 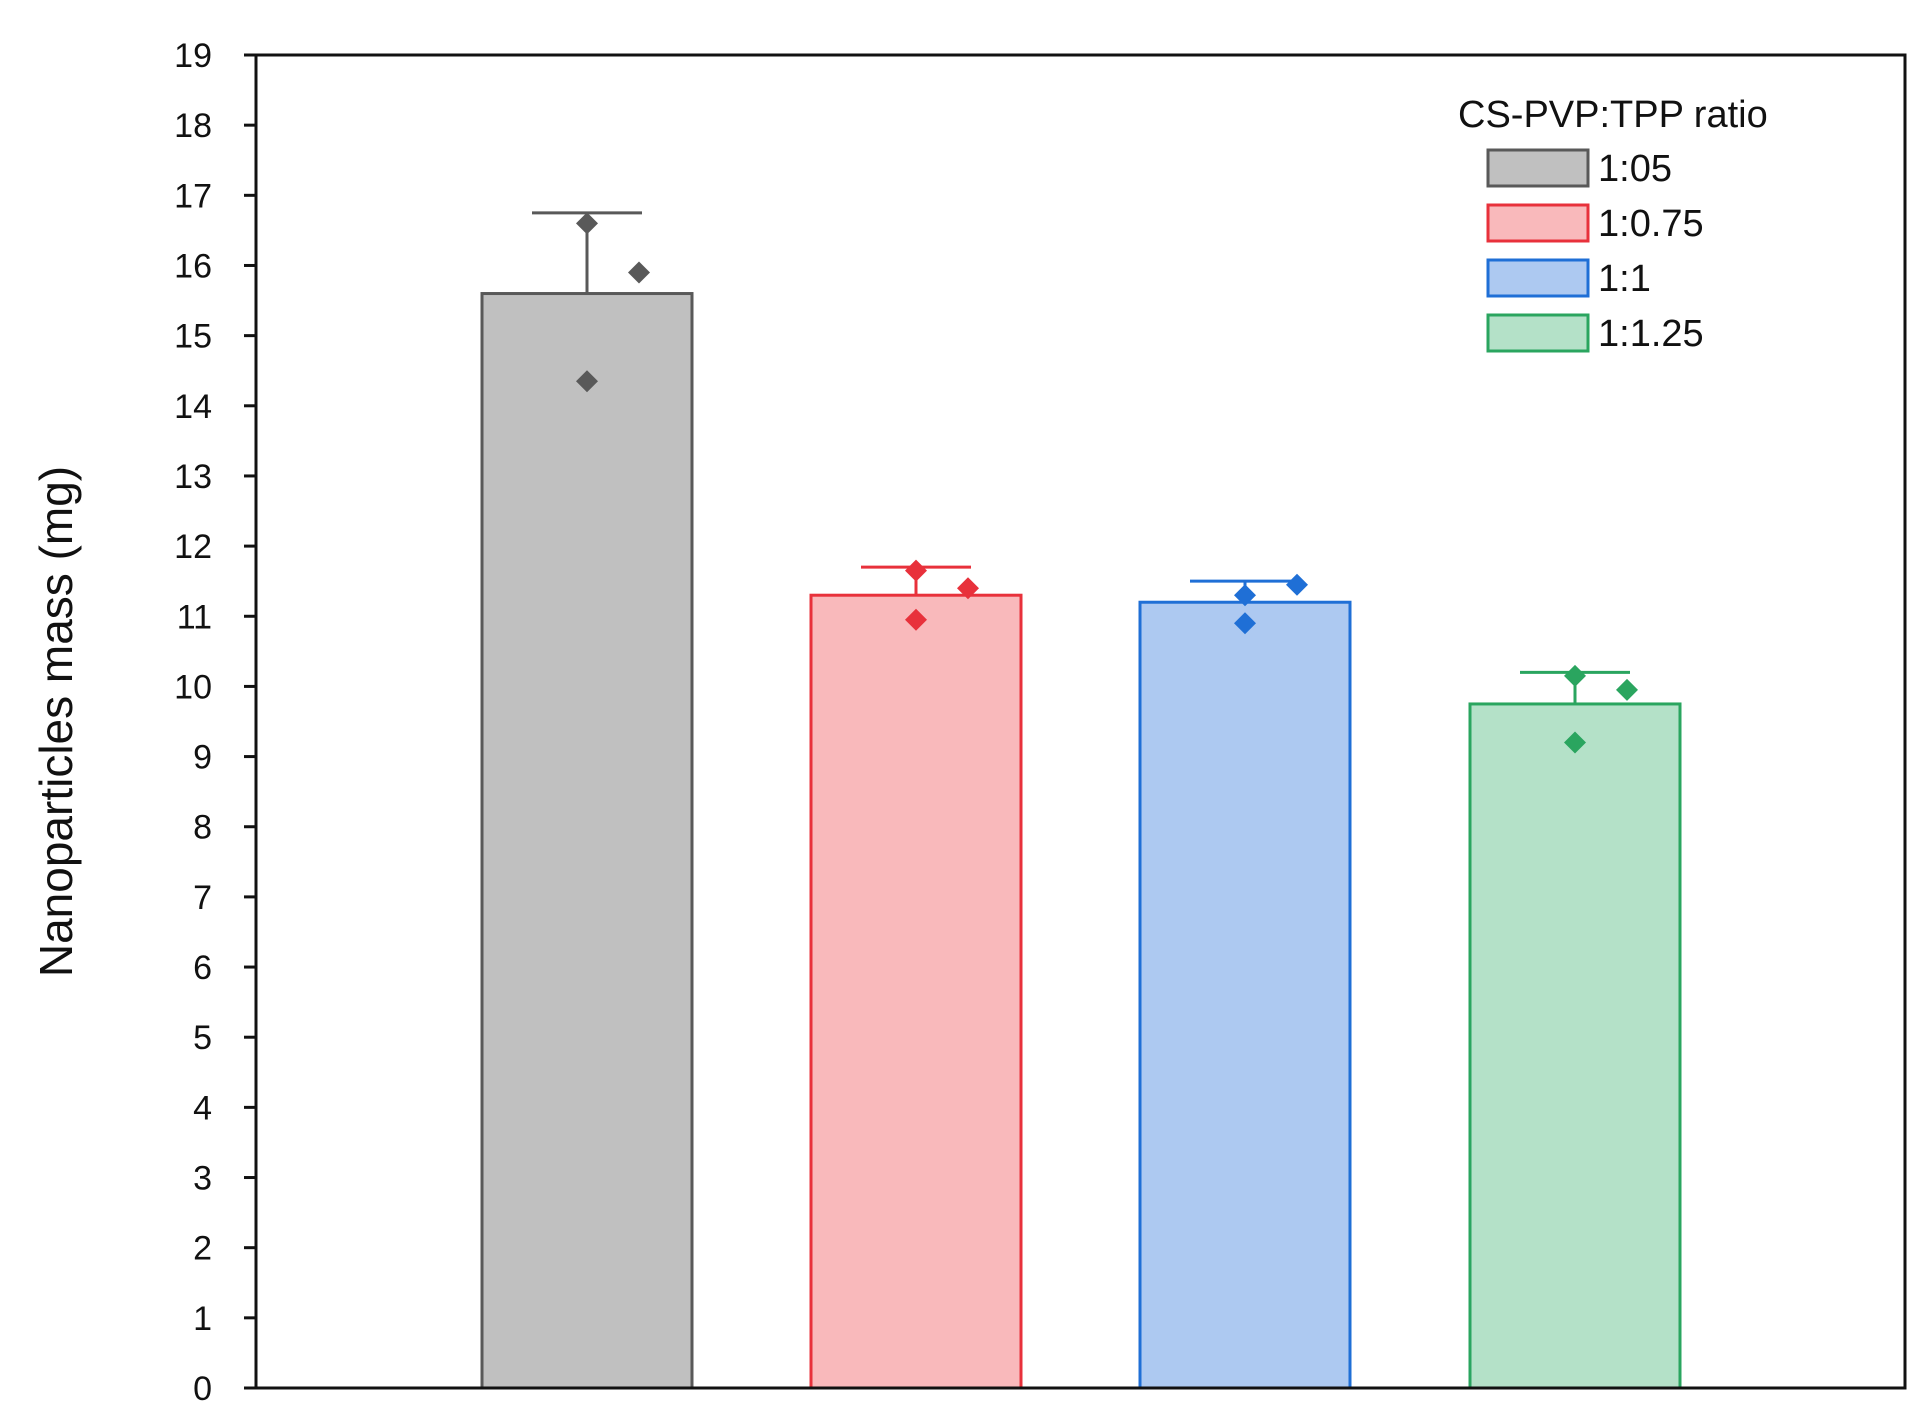 I want to click on y-tick-label: 18, so click(x=193, y=126).